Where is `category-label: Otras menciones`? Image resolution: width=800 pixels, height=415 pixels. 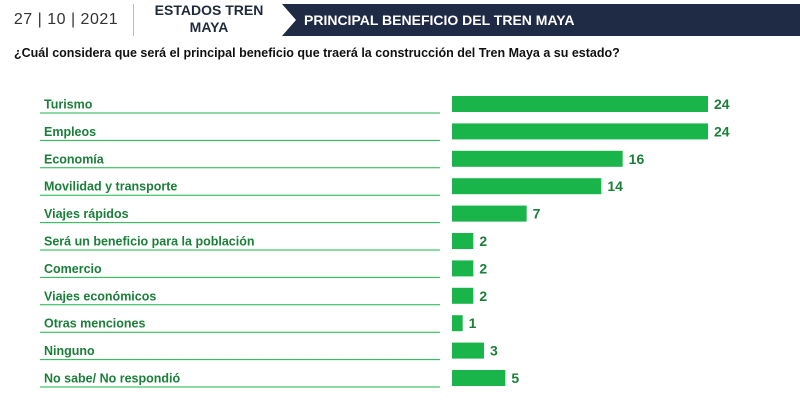
category-label: Otras menciones is located at coordinates (94, 324).